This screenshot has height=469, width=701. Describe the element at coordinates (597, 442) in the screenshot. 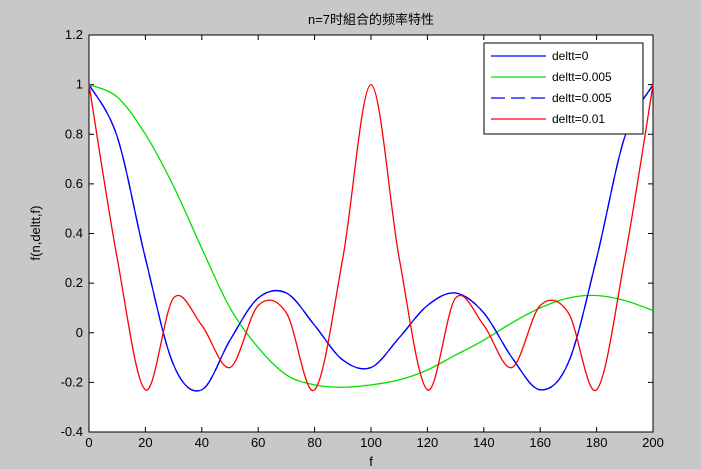

I see `x-tick-label: 180` at that location.